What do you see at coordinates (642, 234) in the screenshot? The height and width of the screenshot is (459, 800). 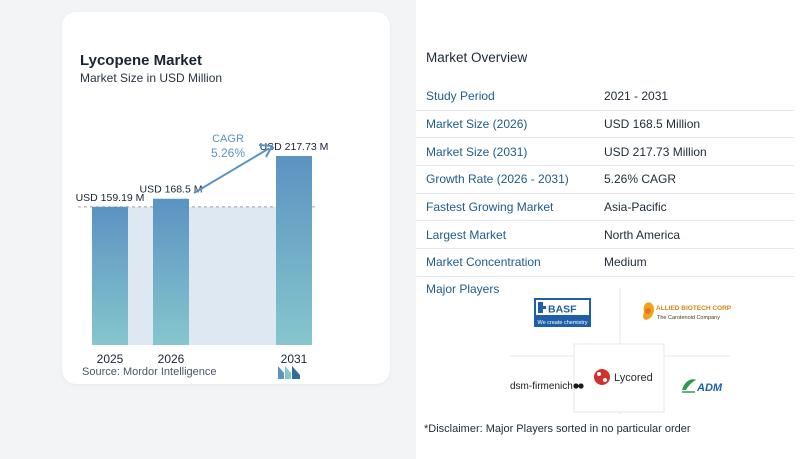 I see `row-value: North America` at bounding box center [642, 234].